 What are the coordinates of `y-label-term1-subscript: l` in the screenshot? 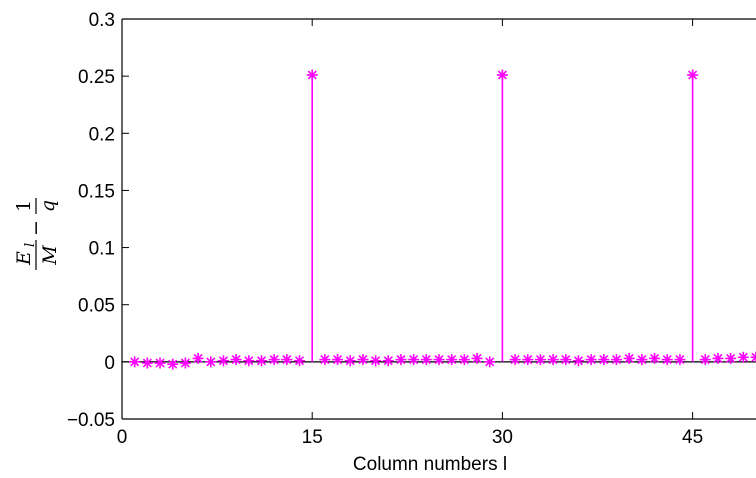 It's located at (30, 245).